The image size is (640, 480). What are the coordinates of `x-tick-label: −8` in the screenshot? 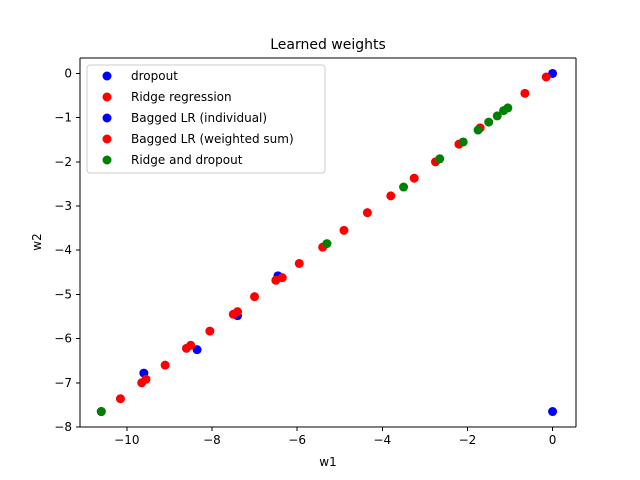 It's located at (212, 440).